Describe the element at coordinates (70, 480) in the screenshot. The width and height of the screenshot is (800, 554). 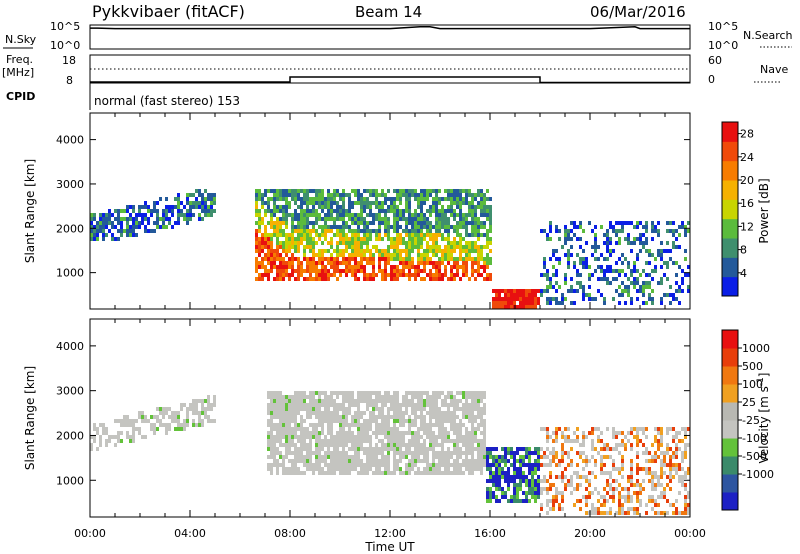
I see `y-tick-label: 1000` at that location.